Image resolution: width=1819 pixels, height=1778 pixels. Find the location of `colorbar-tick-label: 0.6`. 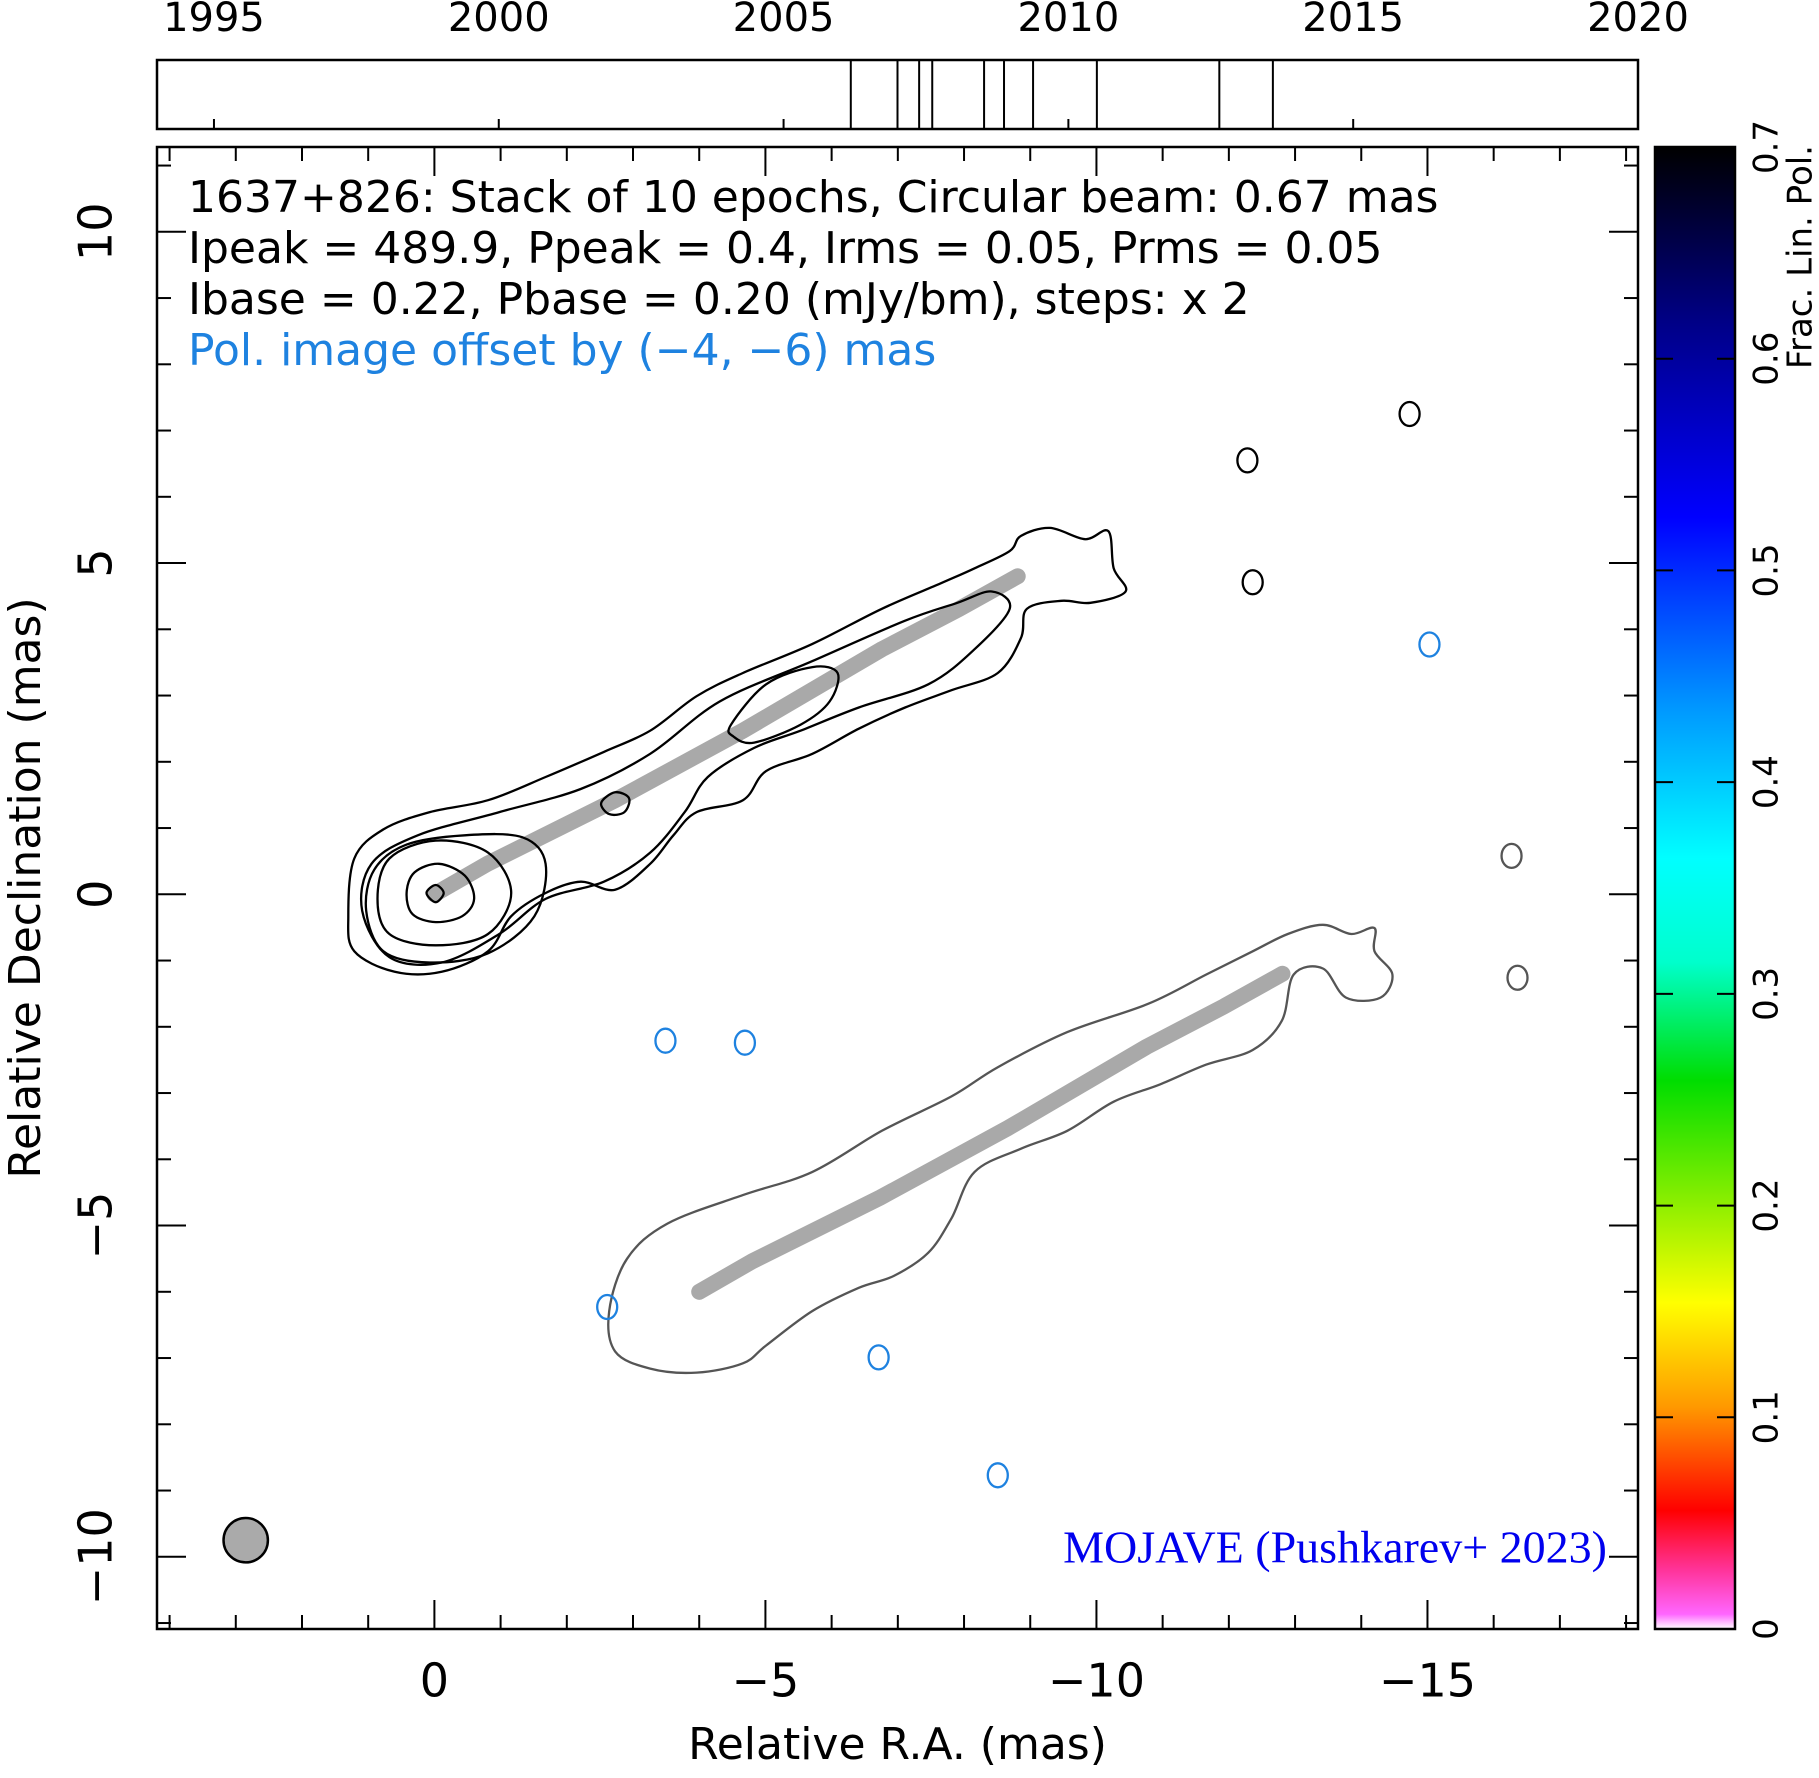

colorbar-tick-label: 0.6 is located at coordinates (1767, 359).